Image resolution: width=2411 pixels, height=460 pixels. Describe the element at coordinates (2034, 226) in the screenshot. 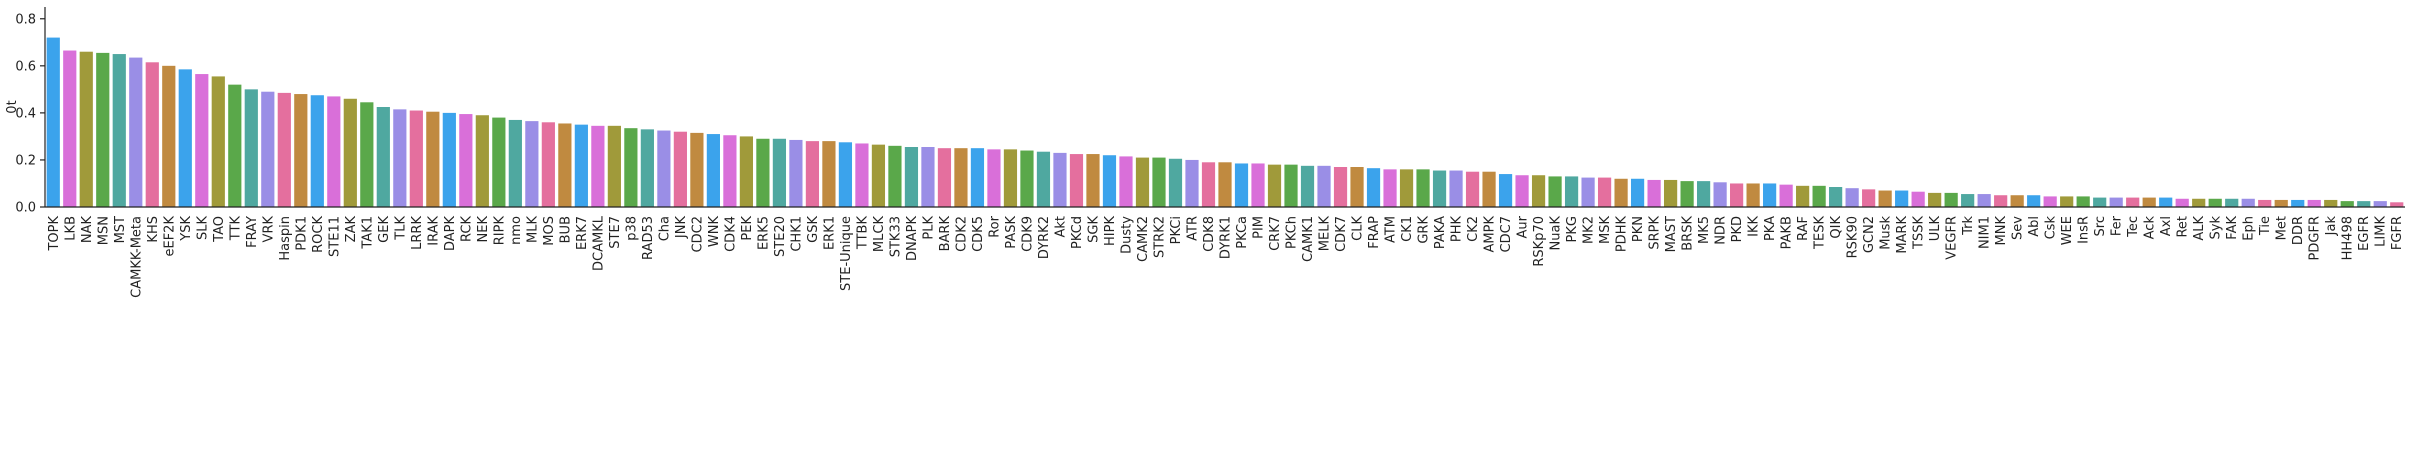

I see `x-tick-label: Abl` at that location.